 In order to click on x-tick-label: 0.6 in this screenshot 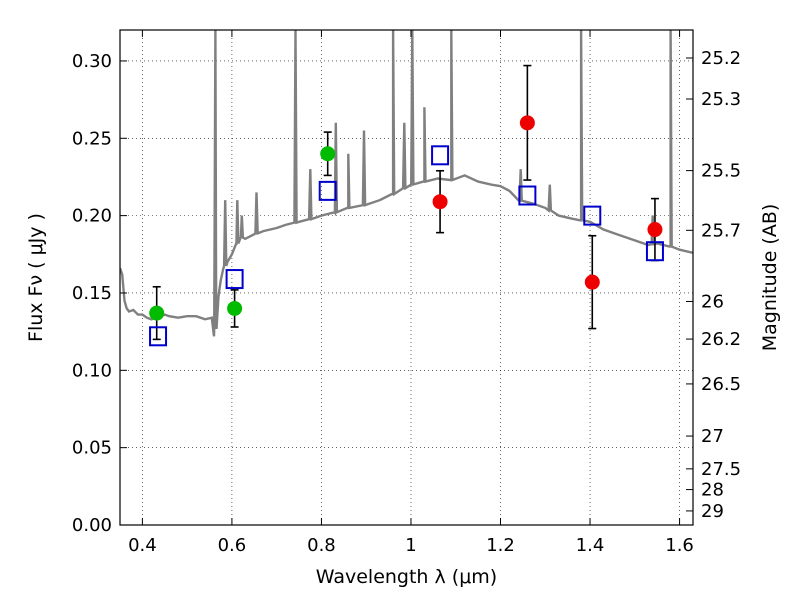, I will do `click(232, 545)`.